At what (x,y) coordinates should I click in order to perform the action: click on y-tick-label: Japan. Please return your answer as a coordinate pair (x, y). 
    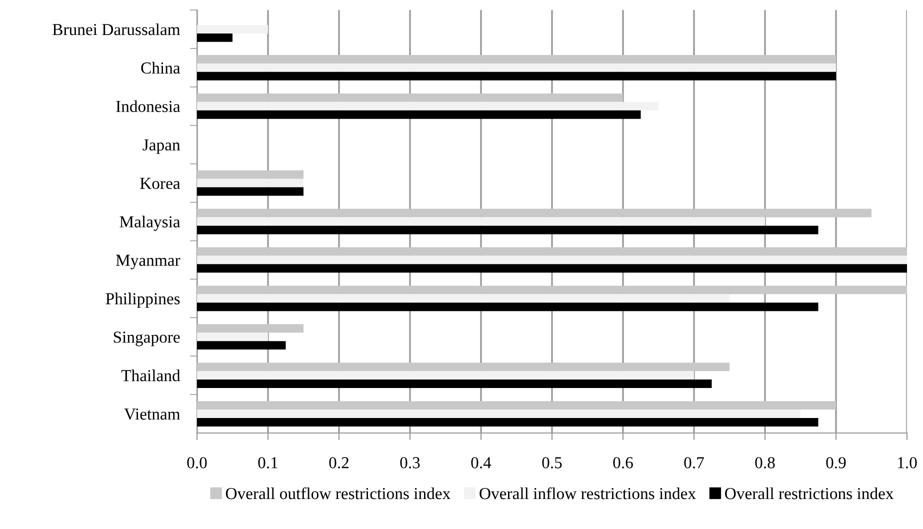
    Looking at the image, I should click on (161, 146).